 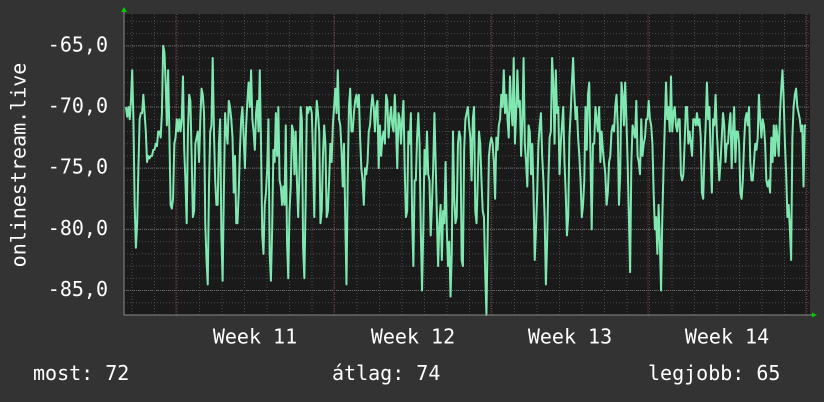 I want to click on y-tick-label: -80,0, so click(x=78, y=228).